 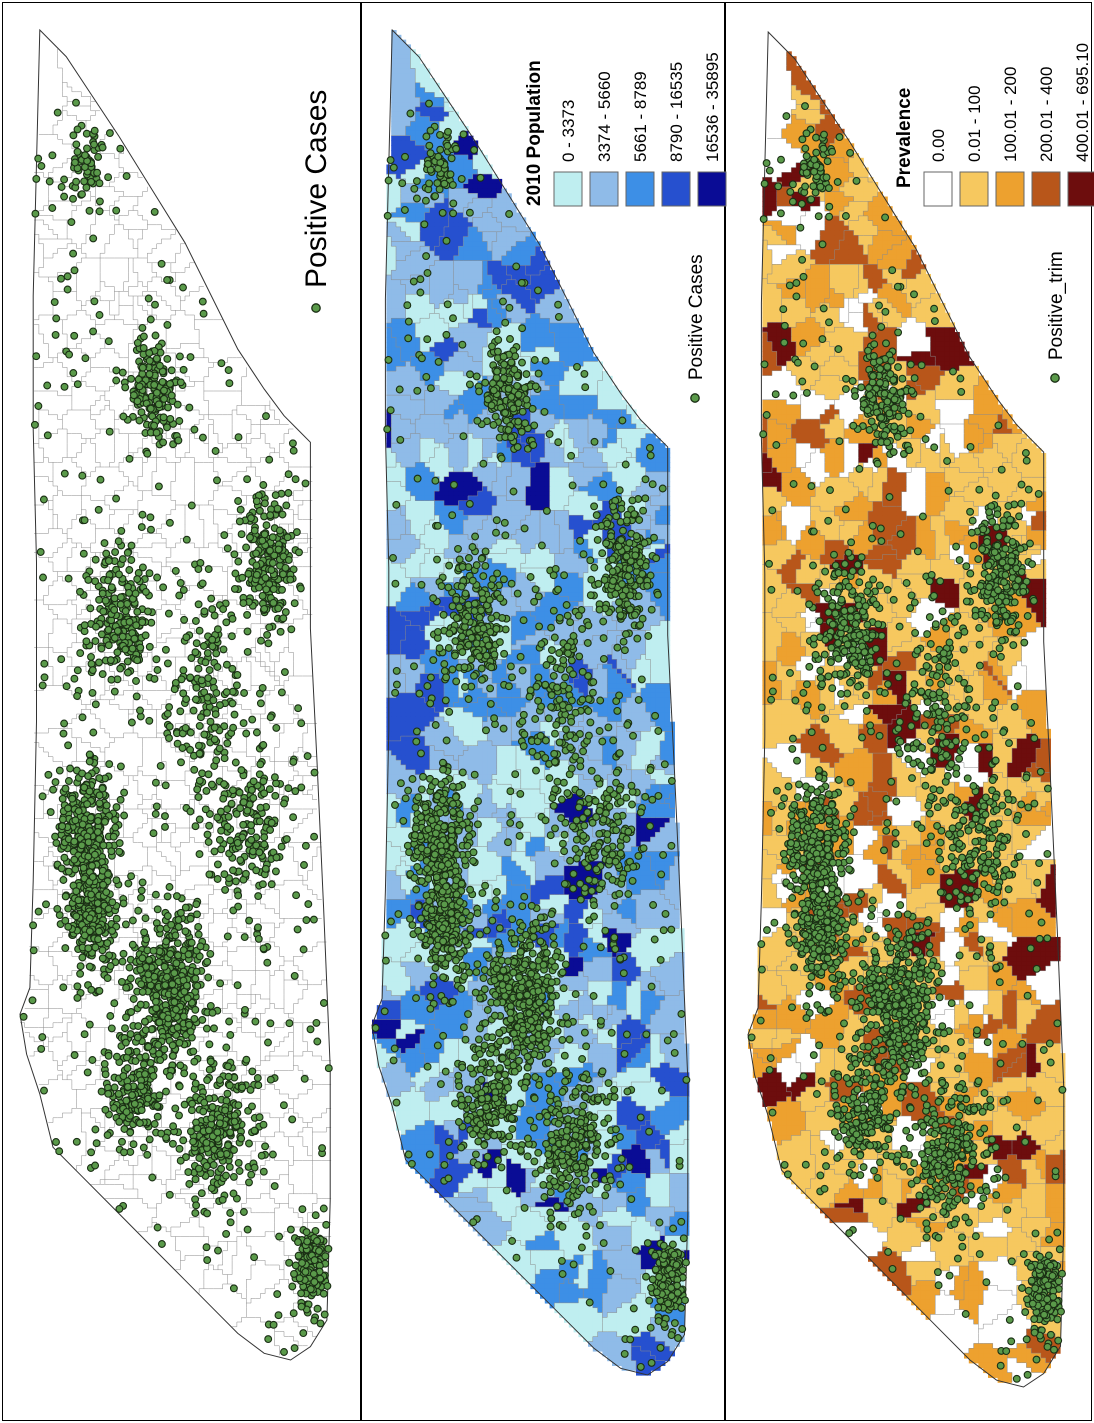 What do you see at coordinates (1010, 114) in the screenshot?
I see `legend-class-label: 100.01 - 200` at bounding box center [1010, 114].